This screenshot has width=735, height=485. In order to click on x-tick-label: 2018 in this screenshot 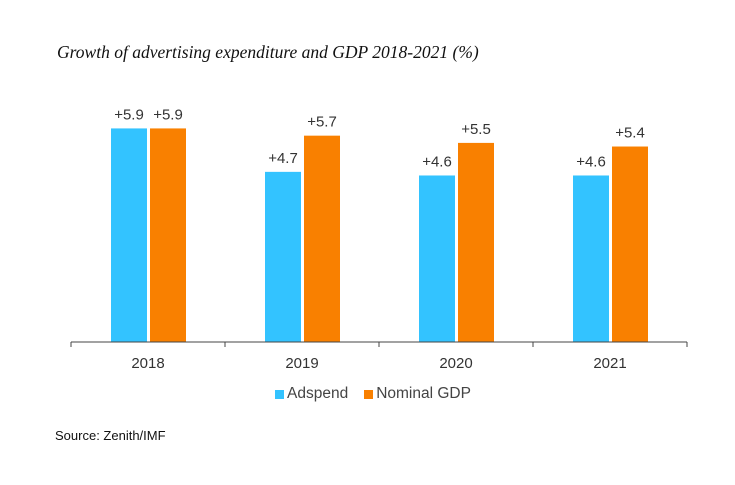, I will do `click(147, 363)`.